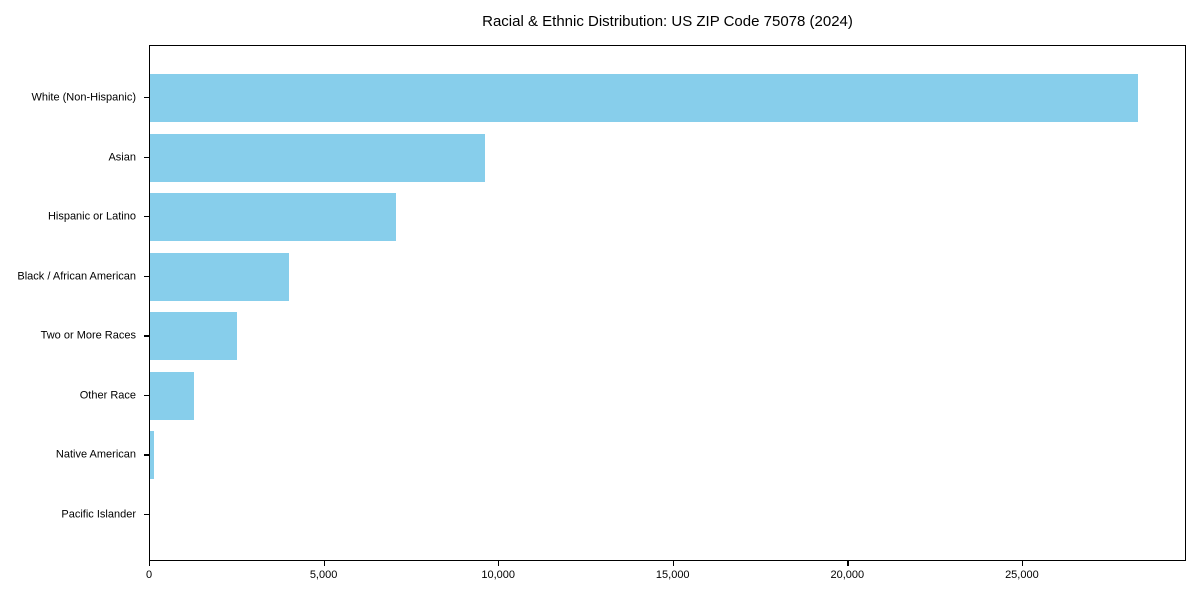 The width and height of the screenshot is (1200, 600). I want to click on x-tick-label: 0, so click(149, 575).